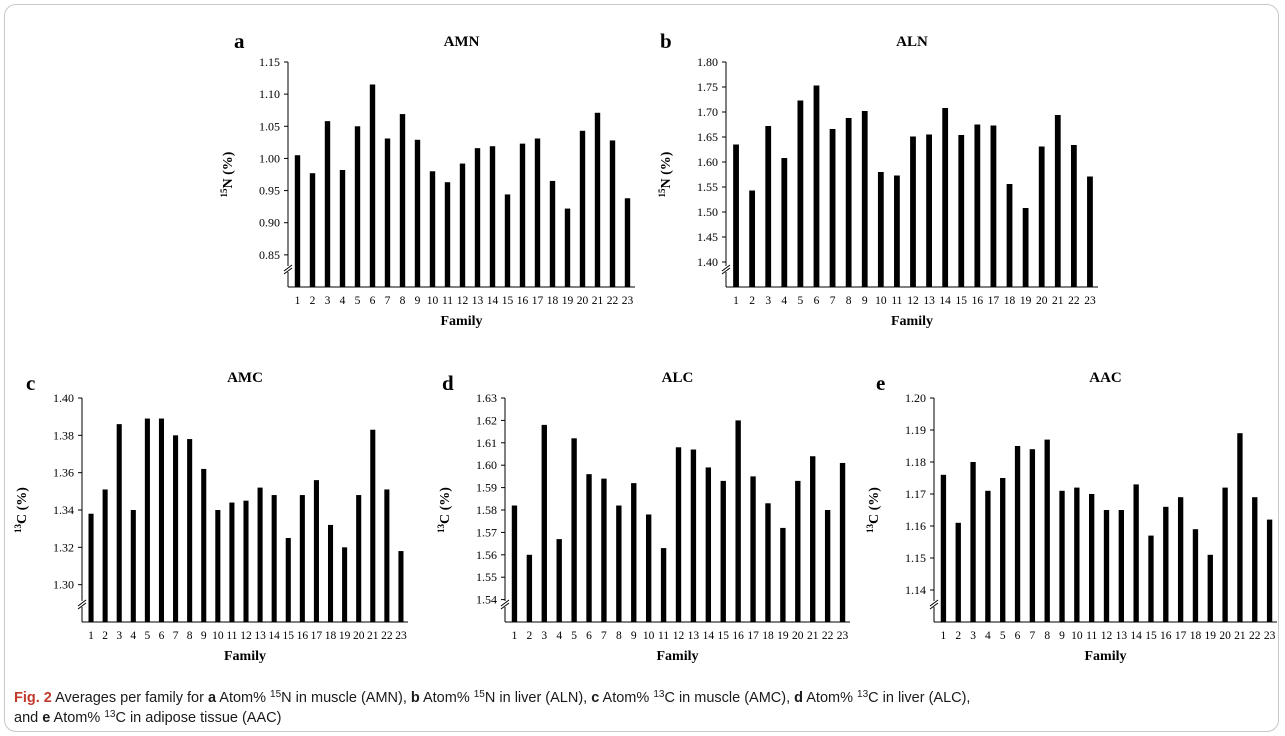 Image resolution: width=1285 pixels, height=736 pixels. I want to click on y-tick-label: 1.14, so click(915, 590).